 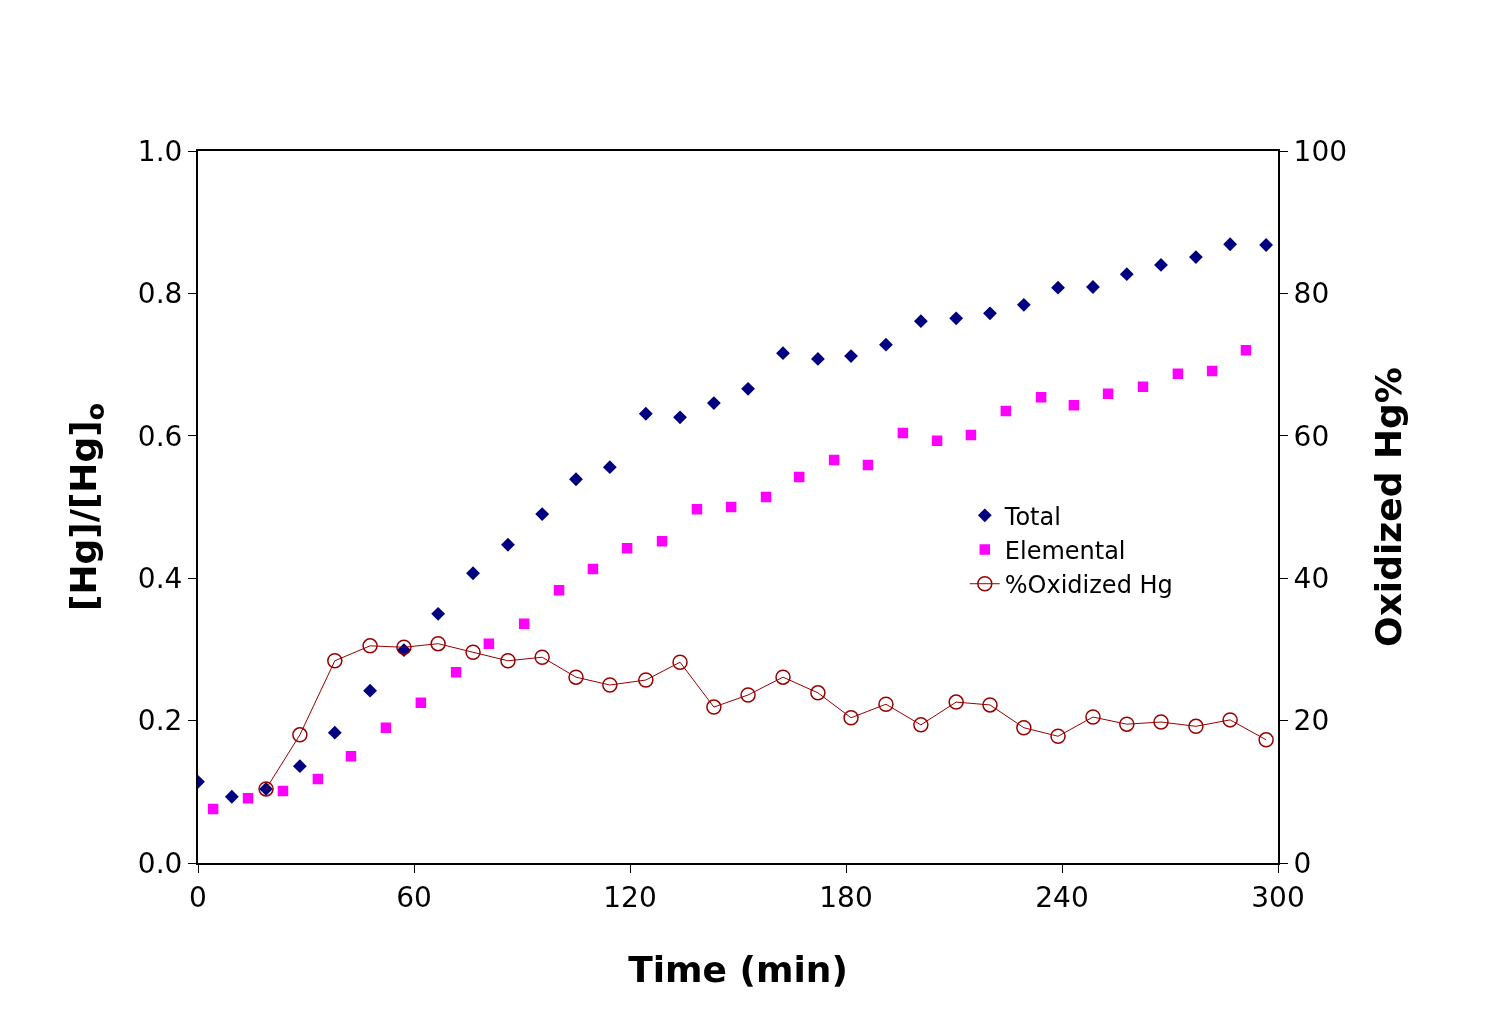 I want to click on x-tick-label: 0, so click(x=198, y=897).